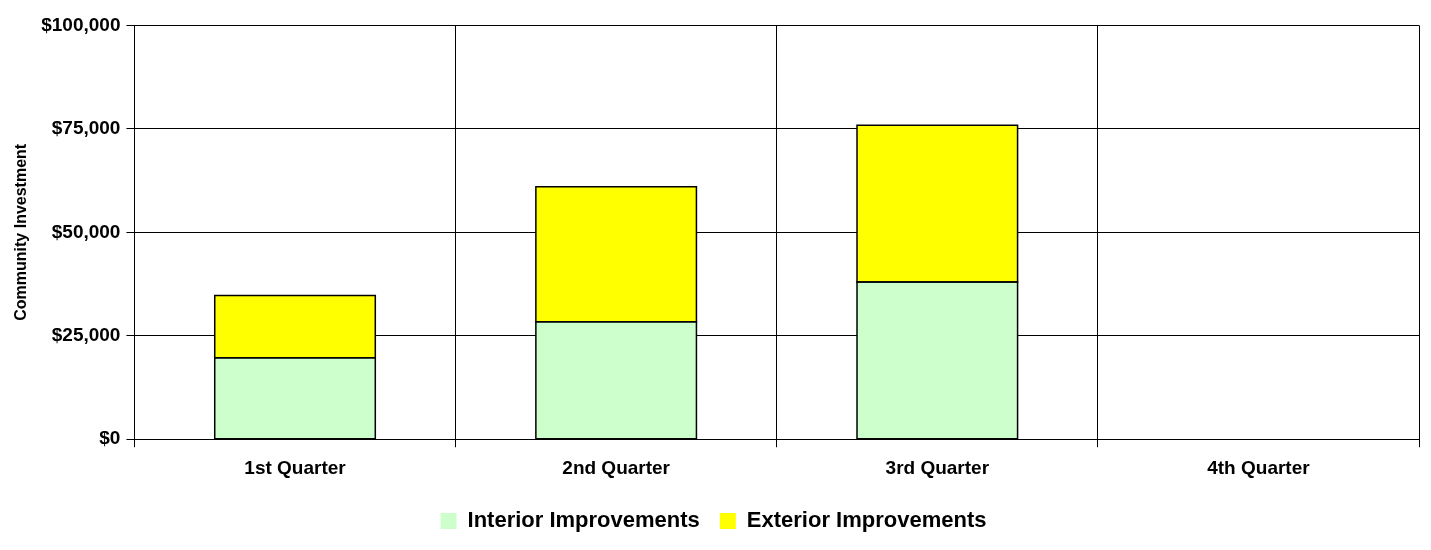 This screenshot has height=550, width=1431. Describe the element at coordinates (1259, 467) in the screenshot. I see `x-tick-label: 4th Quarter` at that location.